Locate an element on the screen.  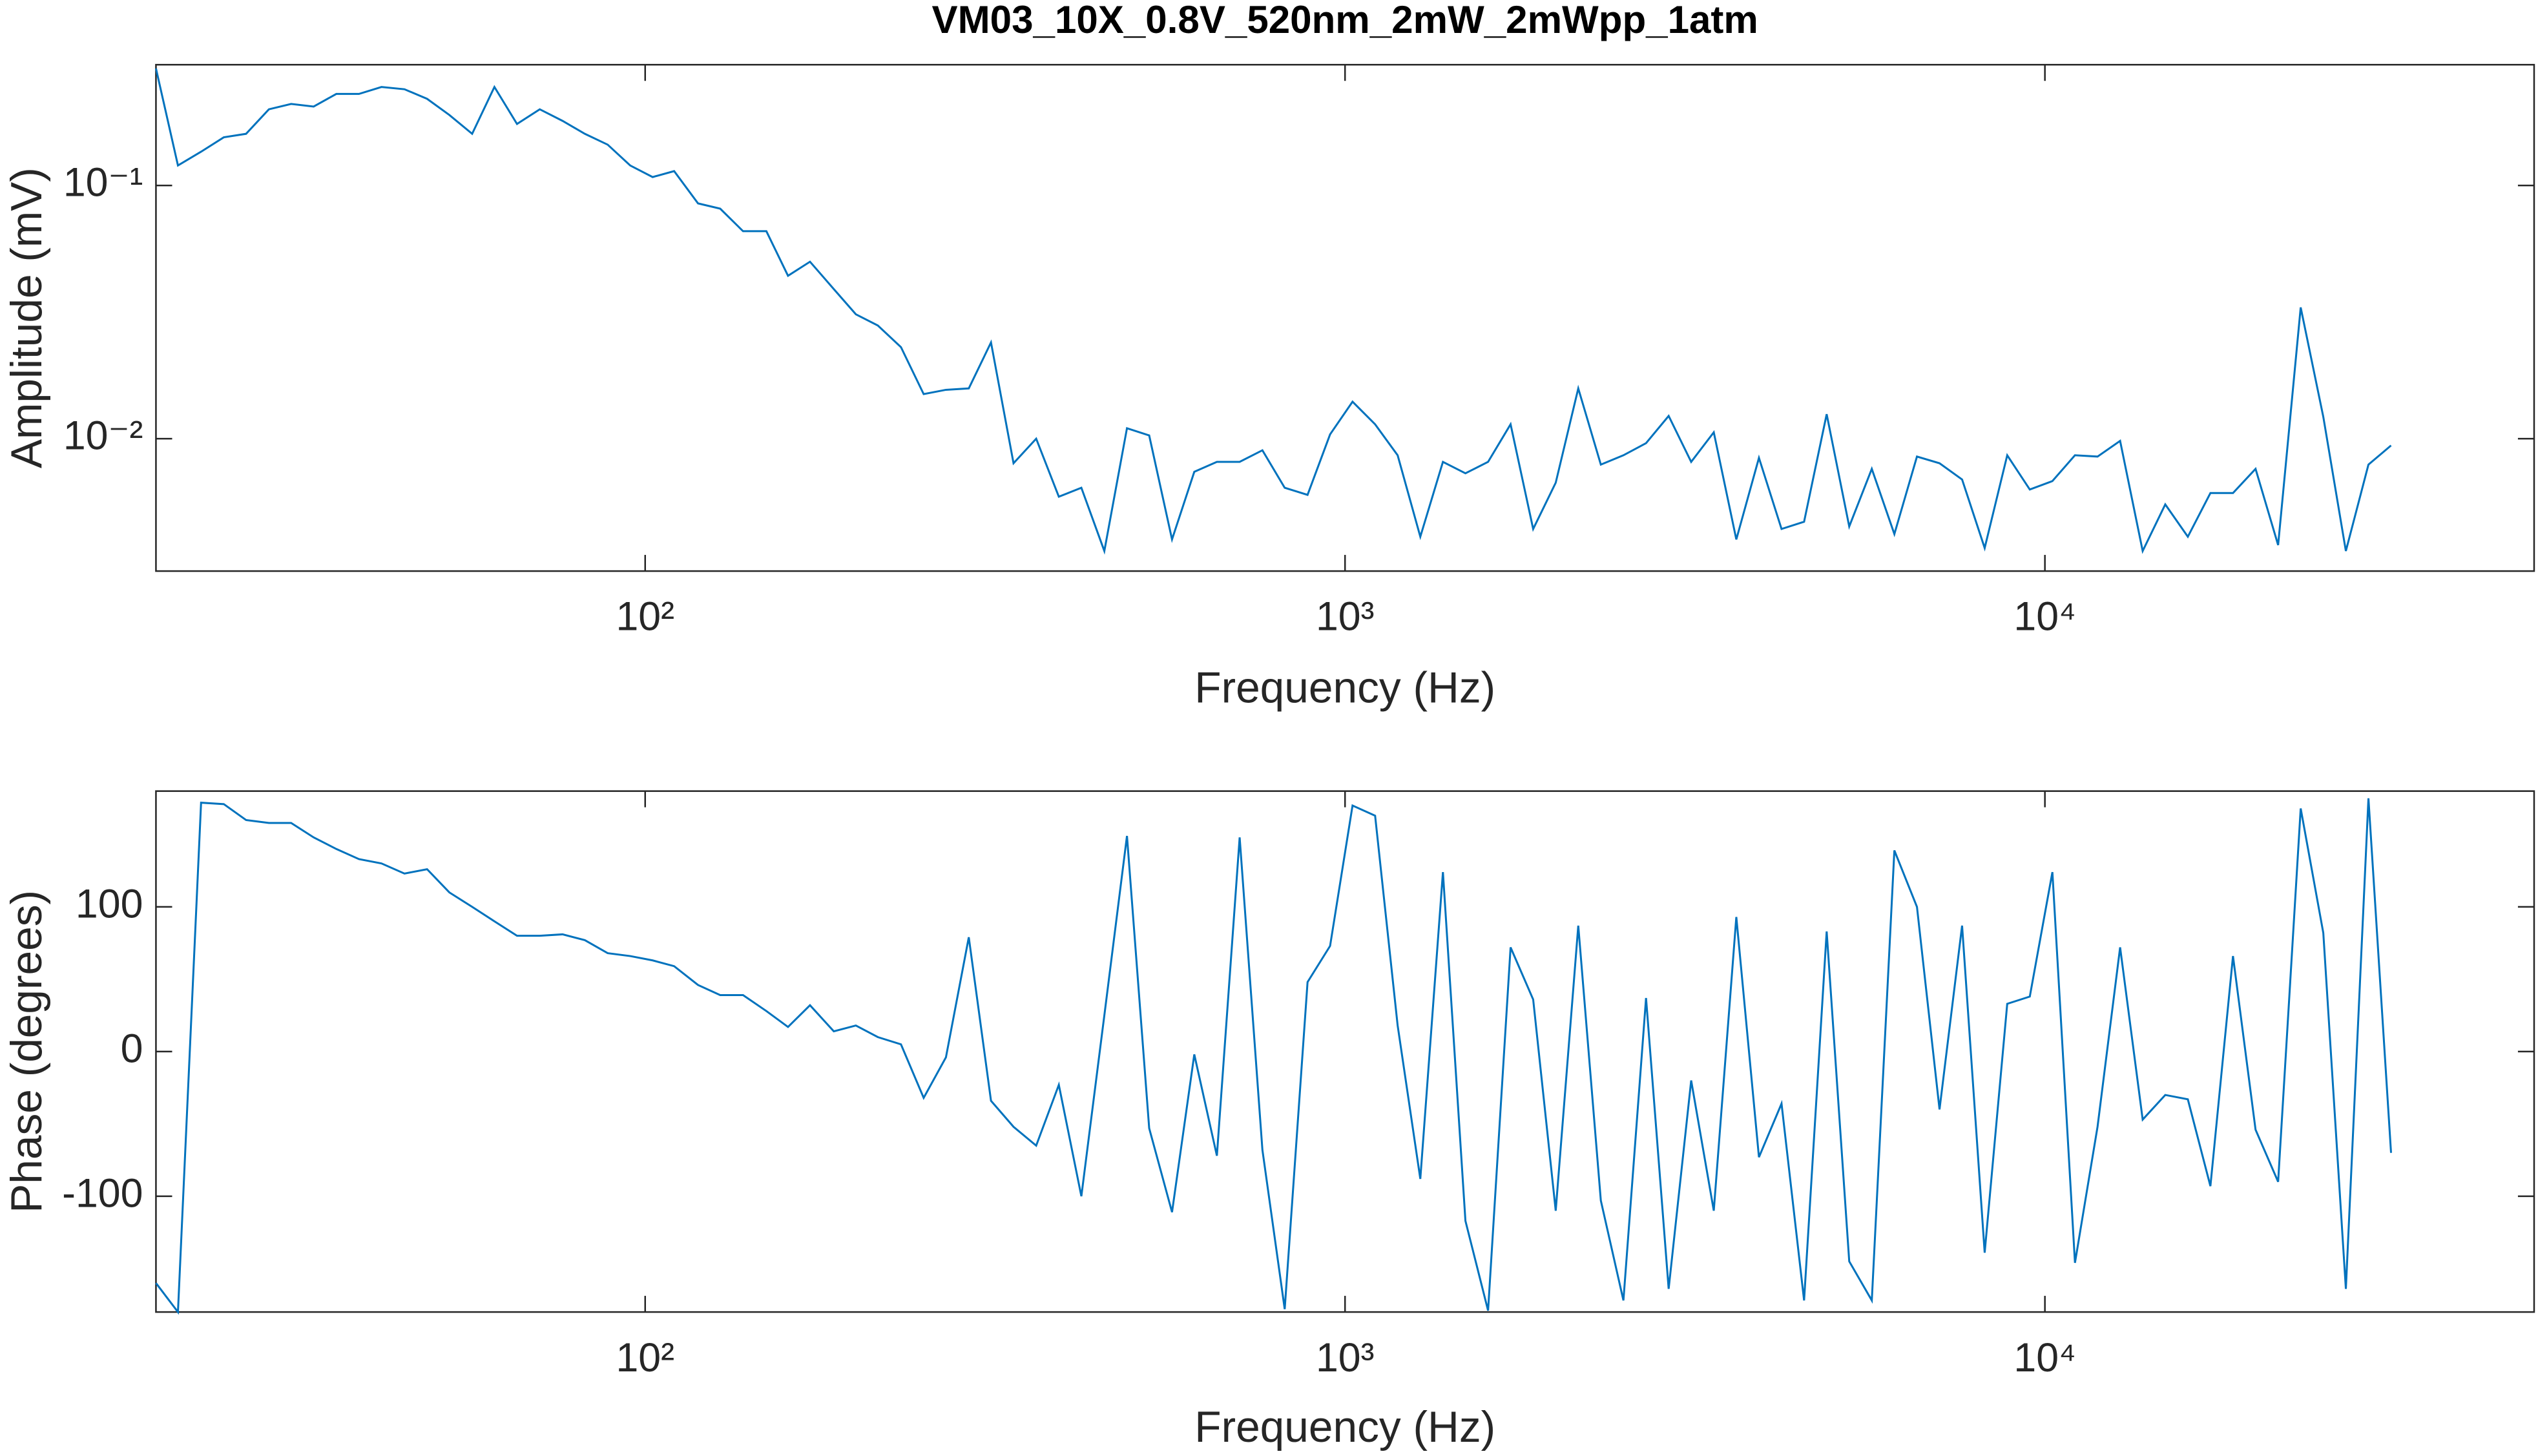
y-tick-label: -100 is located at coordinates (103, 1193).